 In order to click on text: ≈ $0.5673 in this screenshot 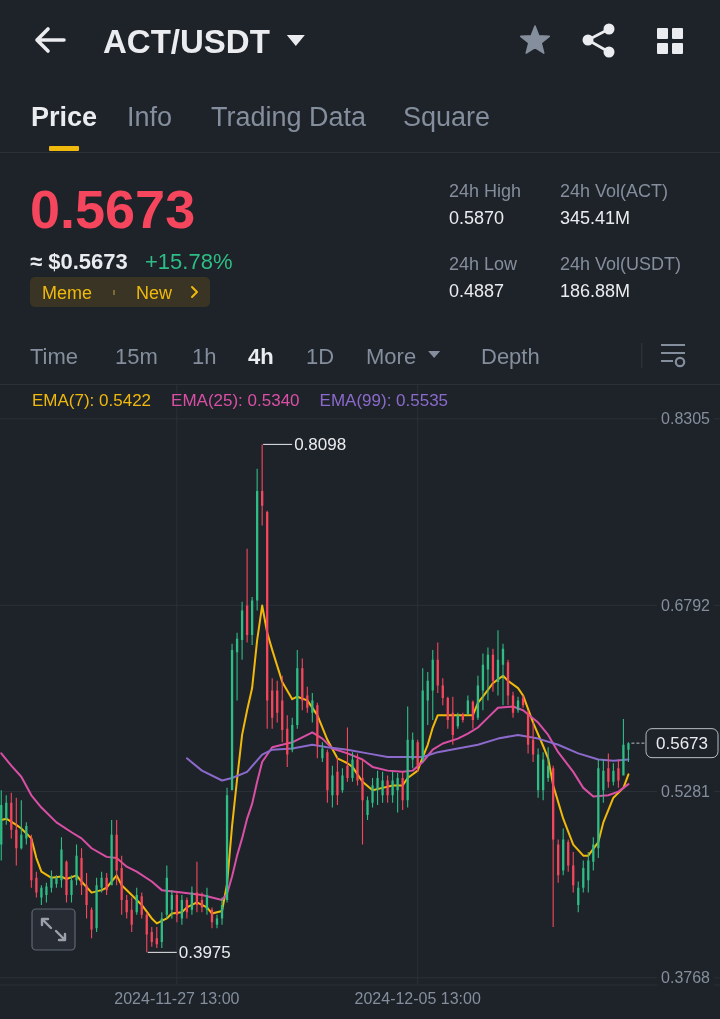, I will do `click(79, 261)`.